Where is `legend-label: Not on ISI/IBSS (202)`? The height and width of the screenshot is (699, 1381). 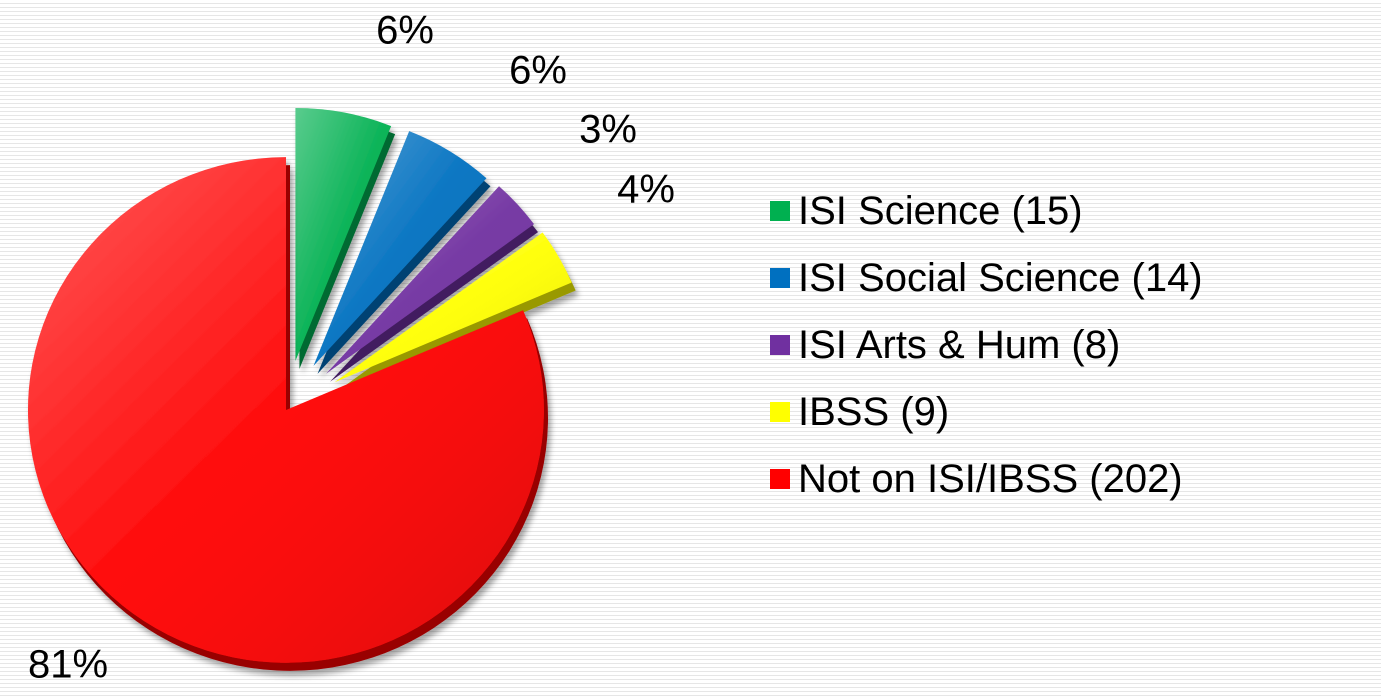 legend-label: Not on ISI/IBSS (202) is located at coordinates (990, 479).